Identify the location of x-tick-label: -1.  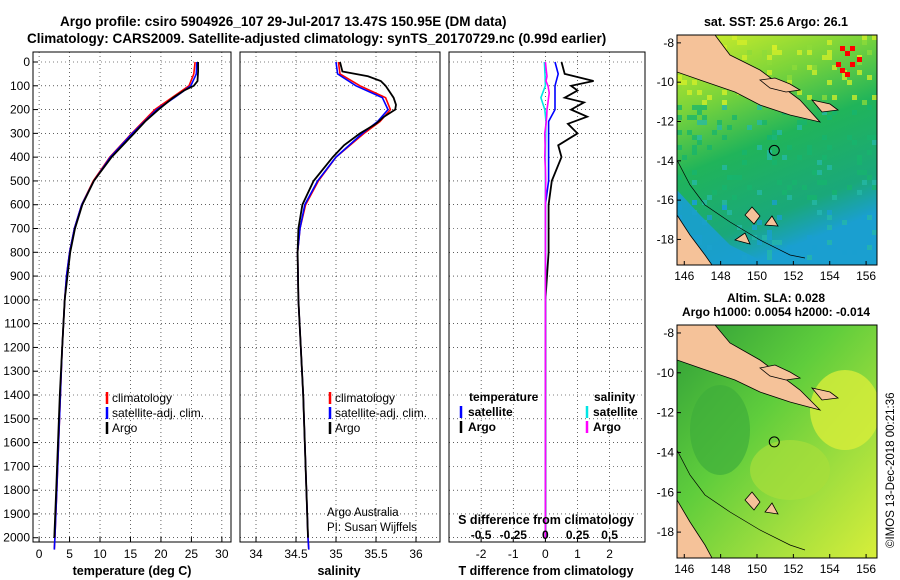
(513, 554).